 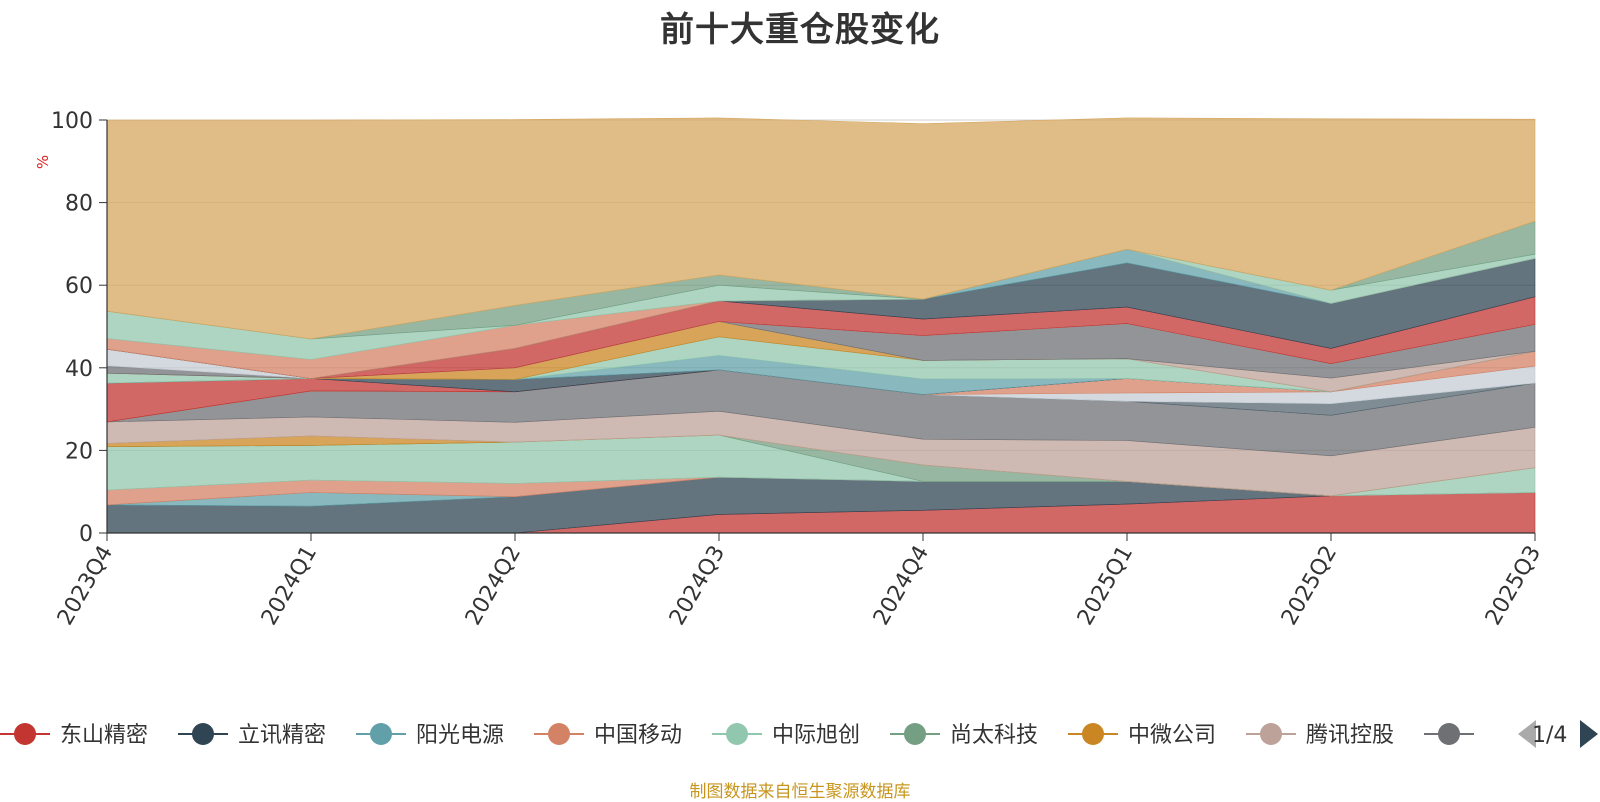 I want to click on x-tick-label: 2024Q2, so click(x=493, y=586).